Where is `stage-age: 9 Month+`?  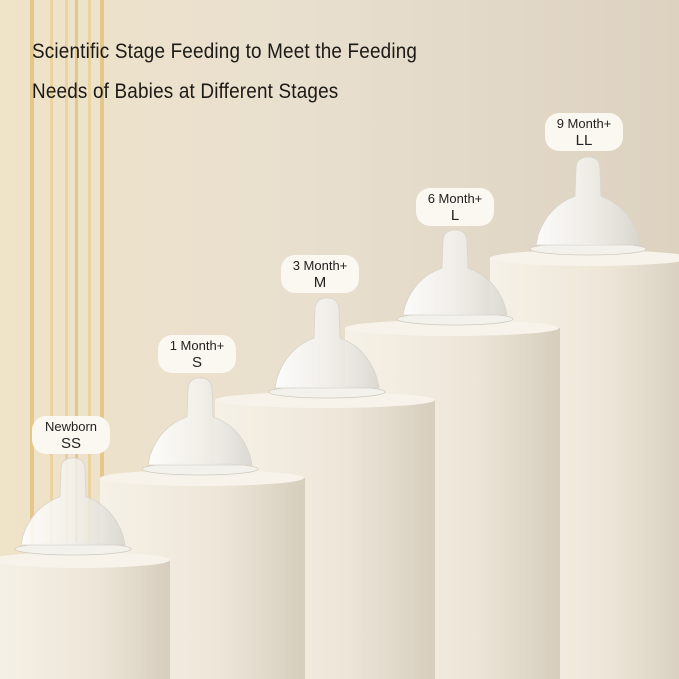
stage-age: 9 Month+ is located at coordinates (584, 123).